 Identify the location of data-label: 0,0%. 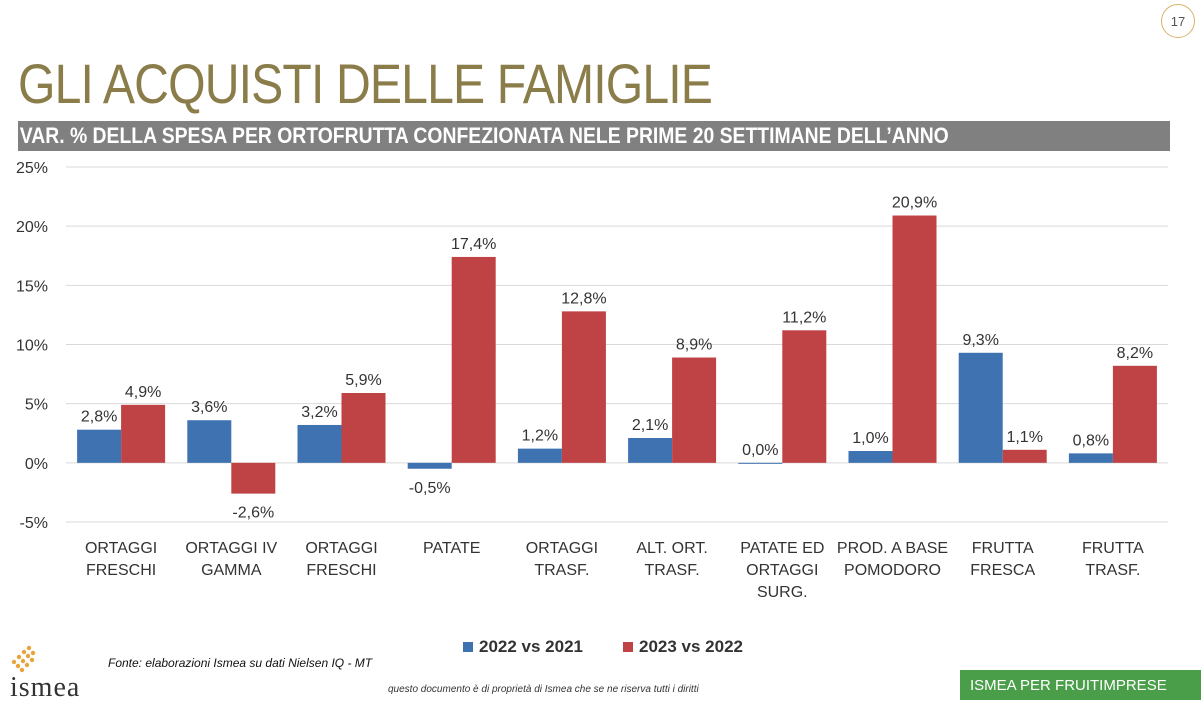
(760, 450).